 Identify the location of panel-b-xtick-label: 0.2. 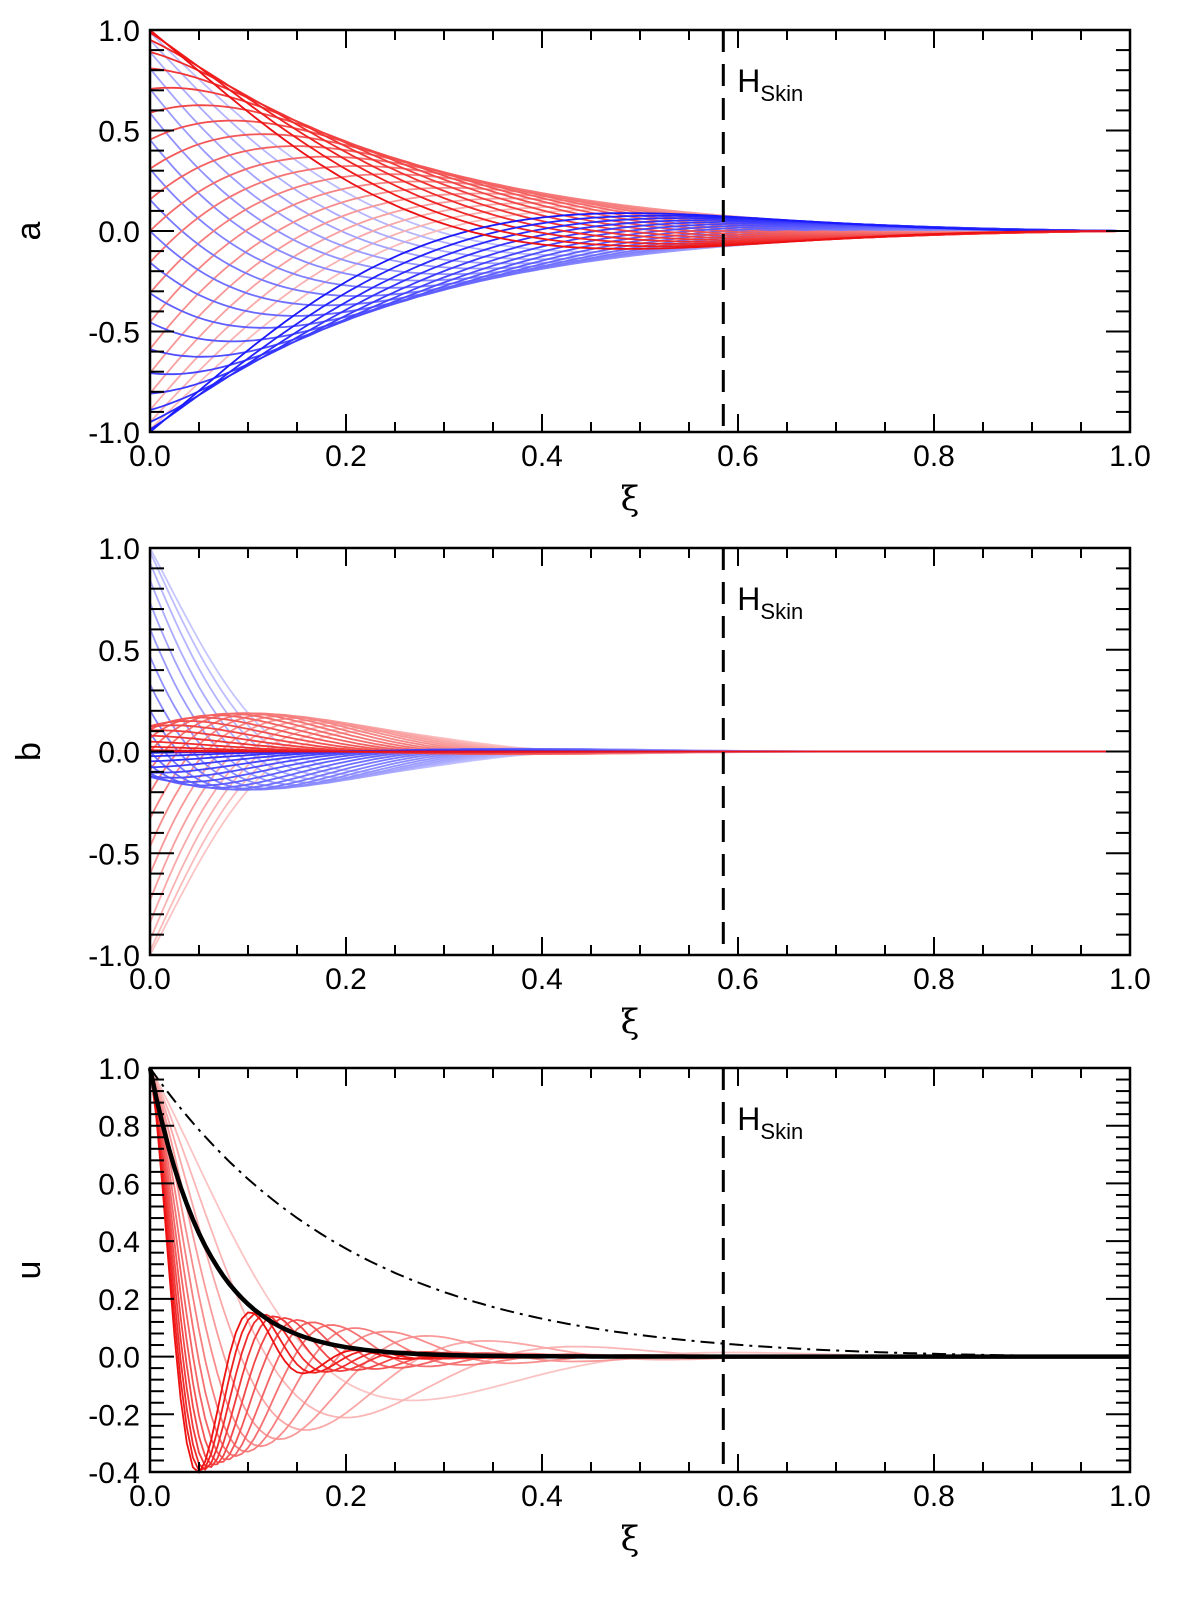
(346, 979).